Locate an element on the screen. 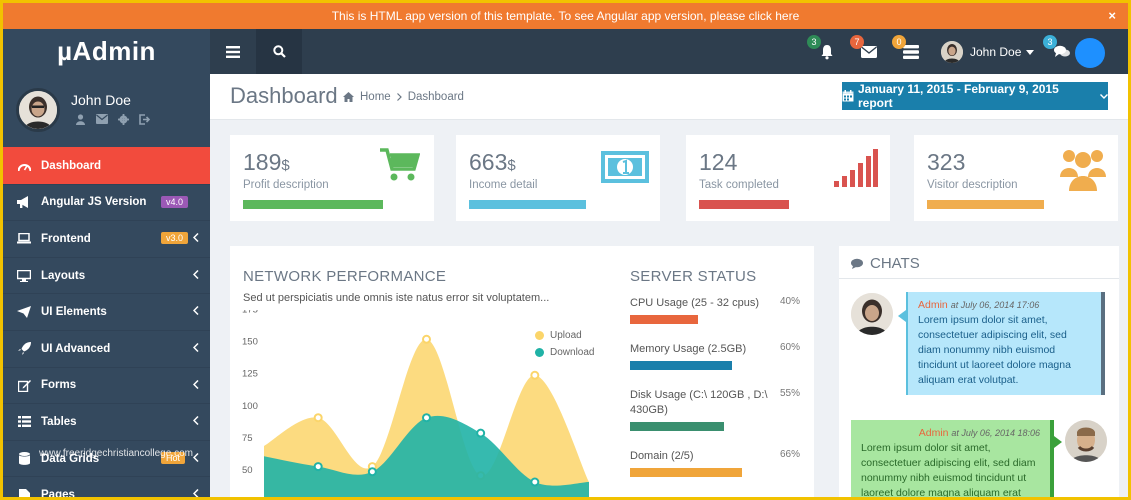 The image size is (1131, 500). laptop-icon is located at coordinates (24, 239).